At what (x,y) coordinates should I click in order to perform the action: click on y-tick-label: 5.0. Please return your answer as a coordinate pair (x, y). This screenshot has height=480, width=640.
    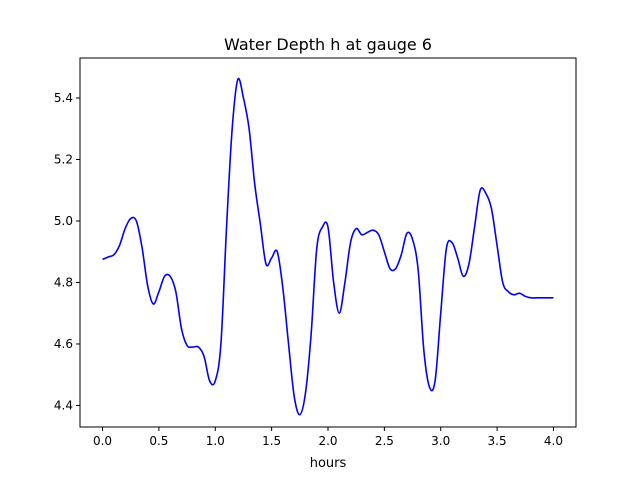
    Looking at the image, I should click on (63, 221).